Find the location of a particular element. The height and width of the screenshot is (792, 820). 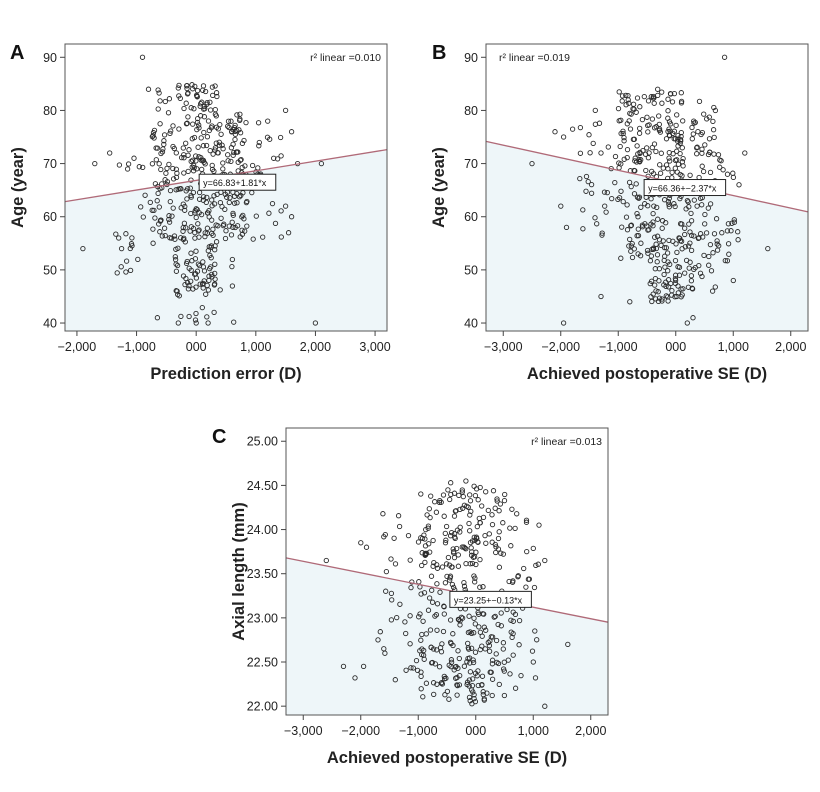

y-tick-label: 24.50 is located at coordinates (262, 486).